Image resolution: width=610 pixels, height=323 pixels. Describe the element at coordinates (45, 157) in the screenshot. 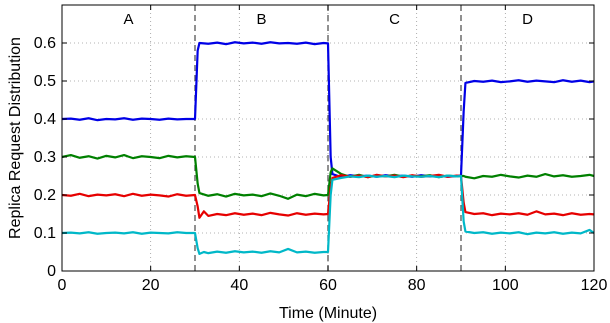

I see `y-tick-label: 0.3` at that location.